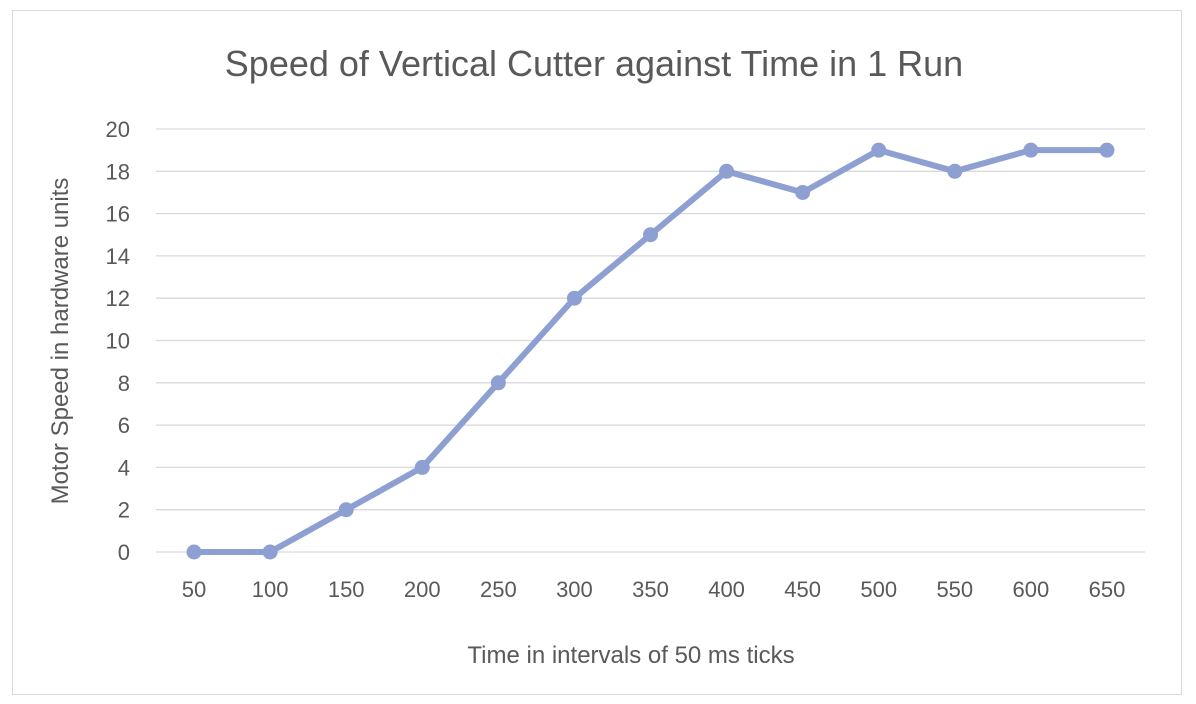 This screenshot has width=1196, height=704. Describe the element at coordinates (124, 467) in the screenshot. I see `y-tick-label: 4` at that location.